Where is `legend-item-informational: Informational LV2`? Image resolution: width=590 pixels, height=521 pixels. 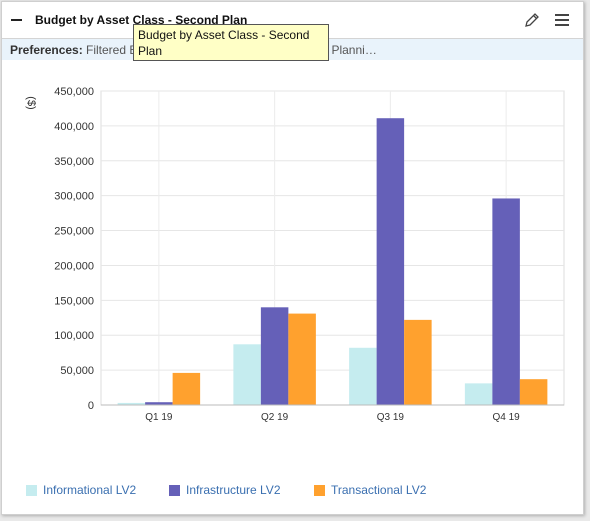 legend-item-informational: Informational LV2 is located at coordinates (81, 490).